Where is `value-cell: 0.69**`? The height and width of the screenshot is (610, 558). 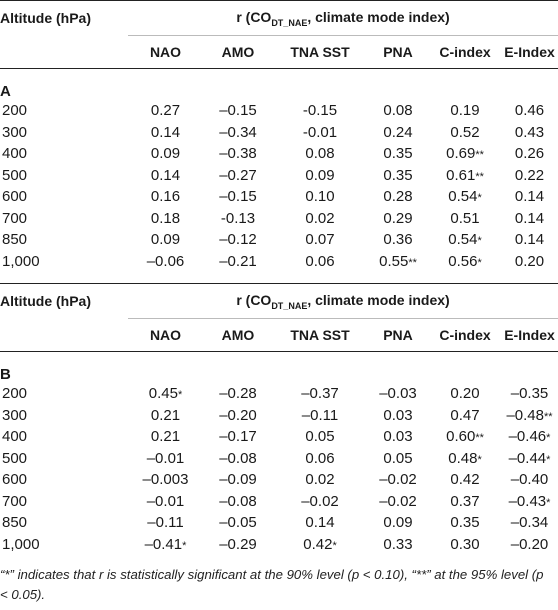 value-cell: 0.69** is located at coordinates (465, 154).